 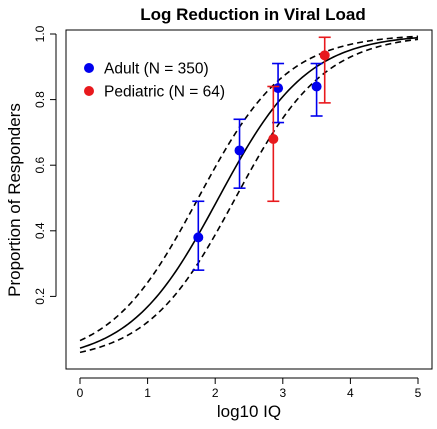 I want to click on chart-title: Log Reduction in Viral Load, so click(x=252, y=14).